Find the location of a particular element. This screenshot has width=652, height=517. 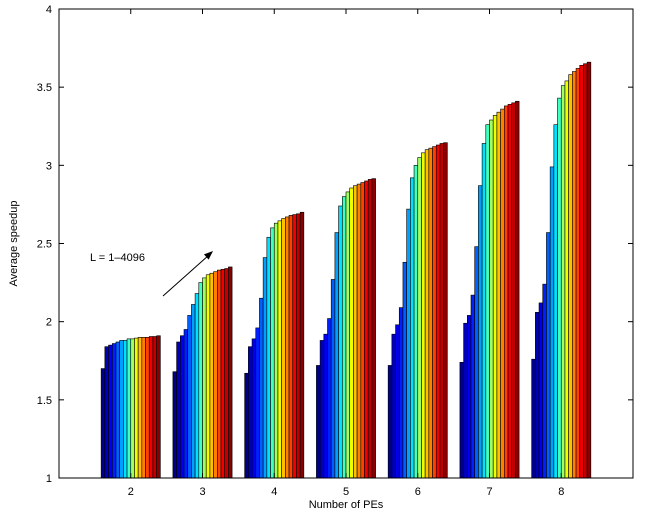

x-tick-label: 2 is located at coordinates (131, 492).